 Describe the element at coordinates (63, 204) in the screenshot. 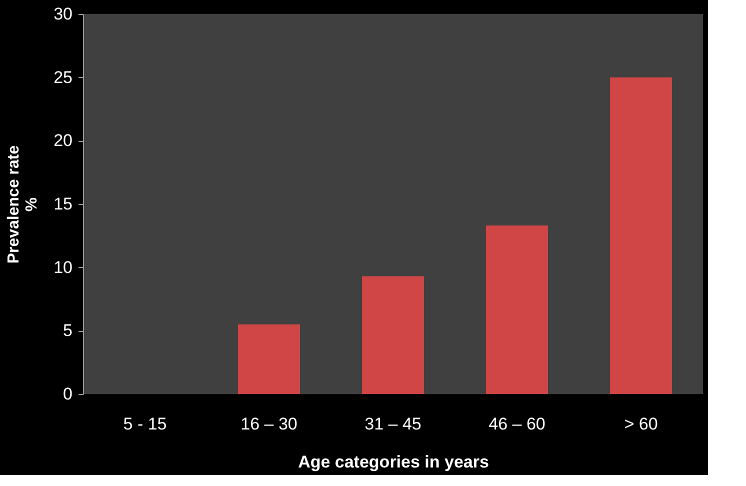

I see `y-tick-label: 15` at that location.